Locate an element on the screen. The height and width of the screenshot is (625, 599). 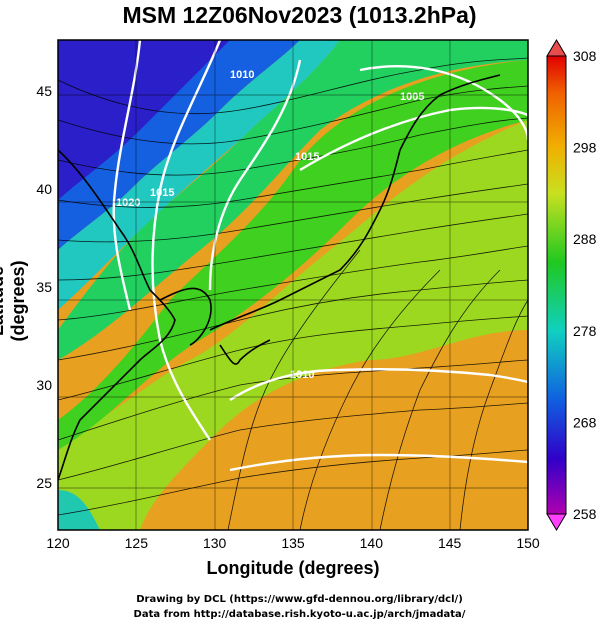
chart-title: MSM 12Z06Nov2023 (1013.2hPa) is located at coordinates (299, 15).